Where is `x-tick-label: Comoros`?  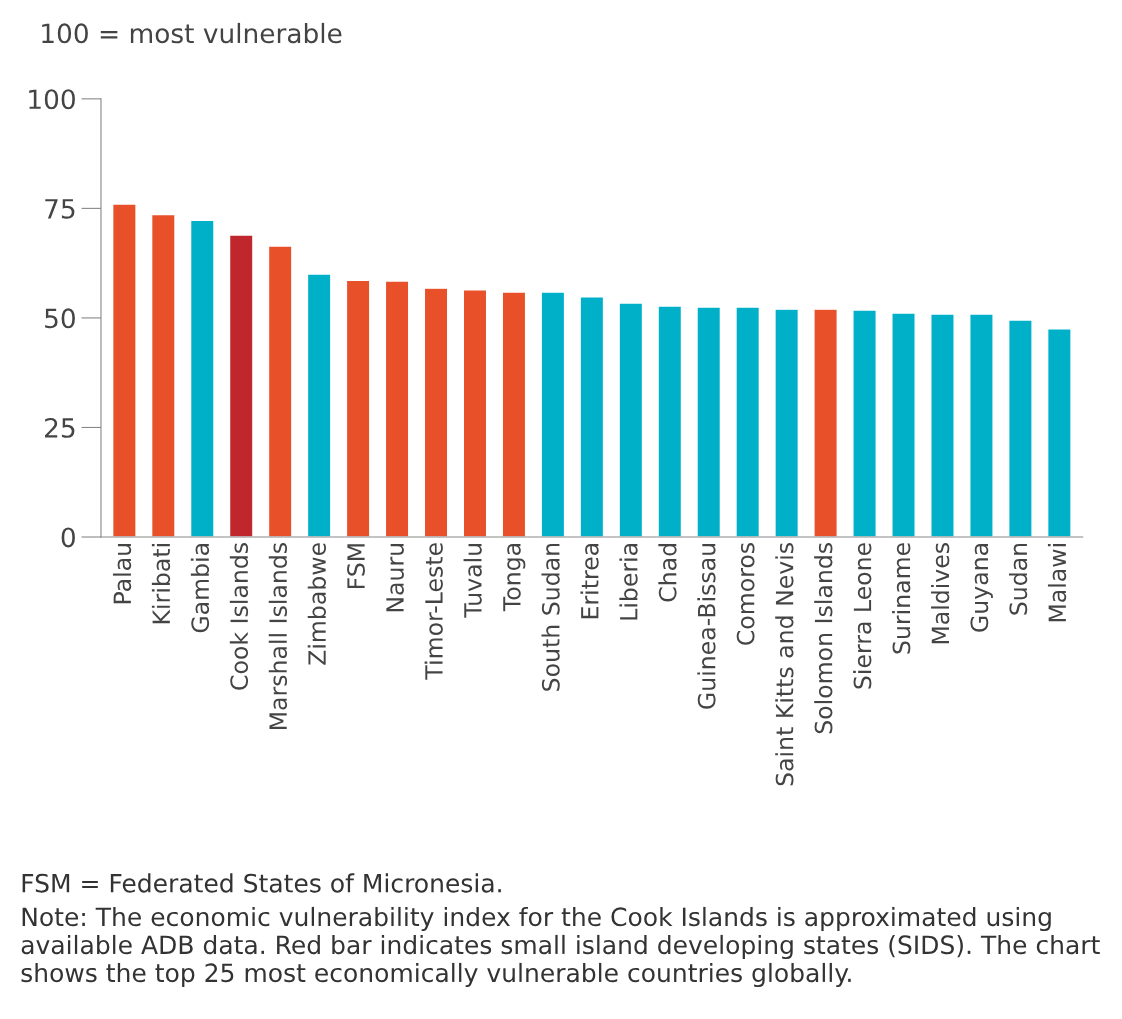 x-tick-label: Comoros is located at coordinates (745, 594).